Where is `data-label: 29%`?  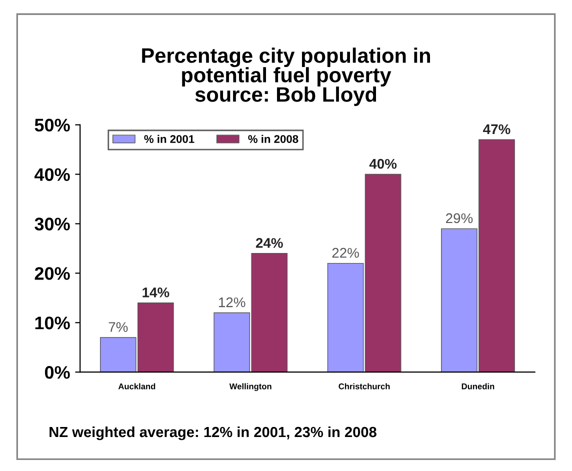
data-label: 29% is located at coordinates (459, 218).